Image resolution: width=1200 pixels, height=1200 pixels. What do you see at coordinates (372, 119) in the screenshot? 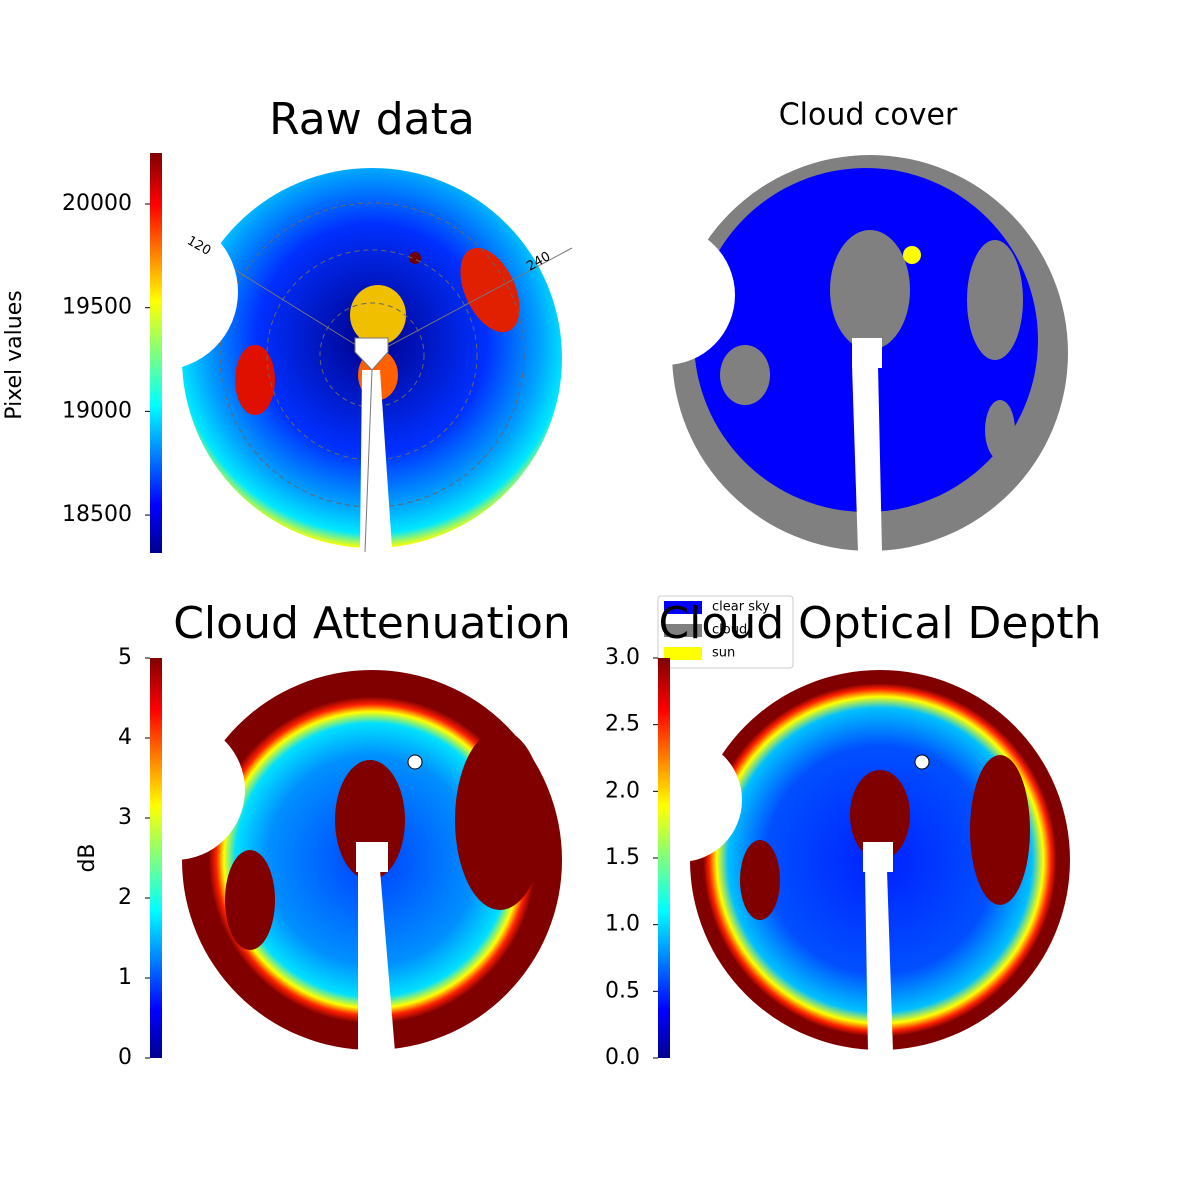
I see `panel-title: Raw data` at bounding box center [372, 119].